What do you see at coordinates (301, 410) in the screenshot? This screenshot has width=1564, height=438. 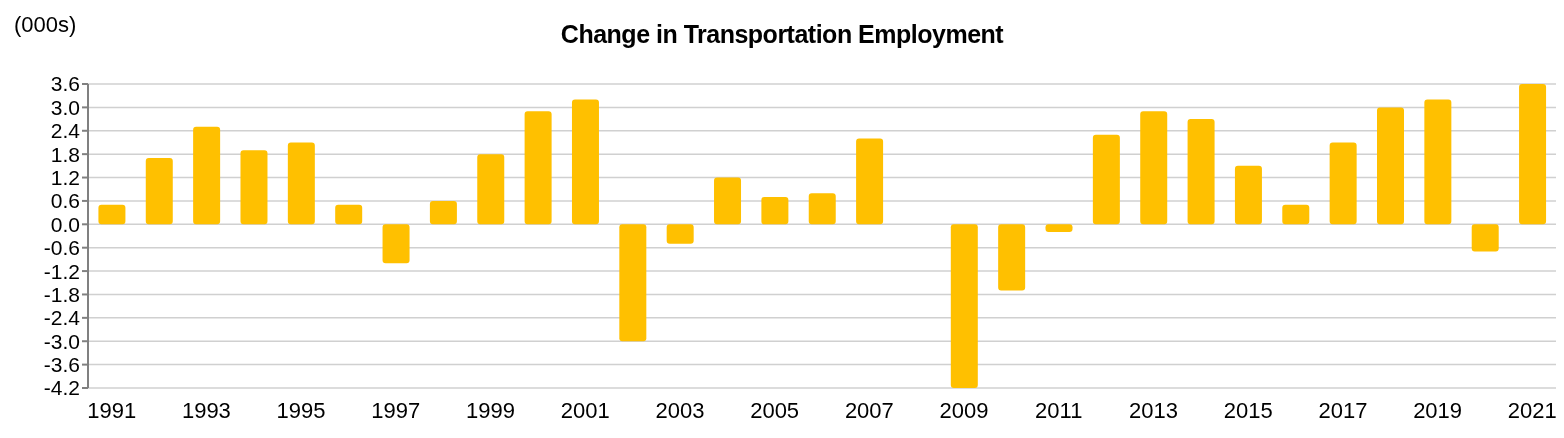 I see `x-tick-label: 1995` at bounding box center [301, 410].